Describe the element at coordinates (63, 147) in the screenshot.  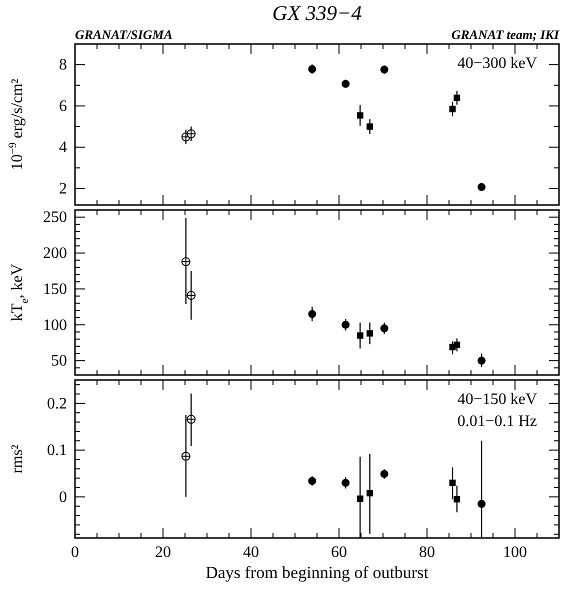
I see `y-tick-label: 4` at that location.